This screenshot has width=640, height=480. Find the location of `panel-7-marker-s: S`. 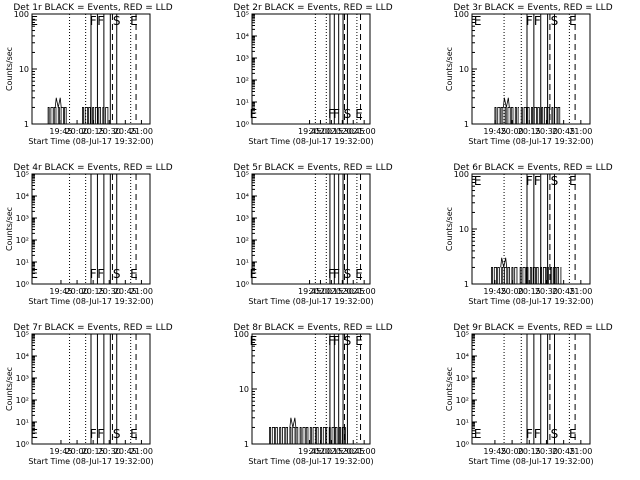

panel-7-marker-s: S is located at coordinates (117, 434).